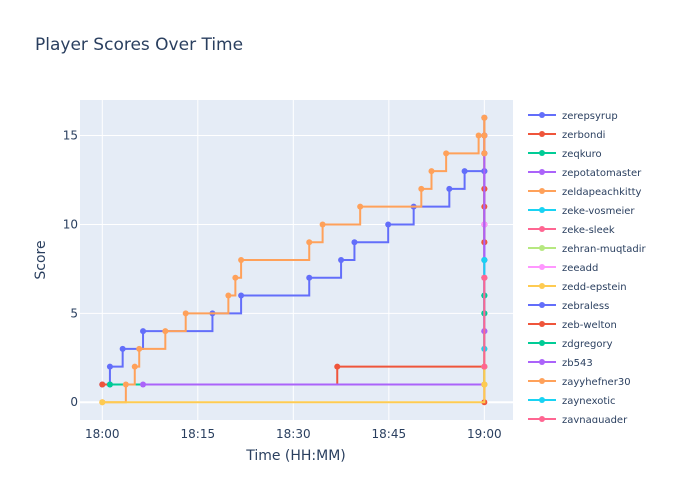 The width and height of the screenshot is (700, 500). I want to click on legend-item: zeb-welton, so click(572, 325).